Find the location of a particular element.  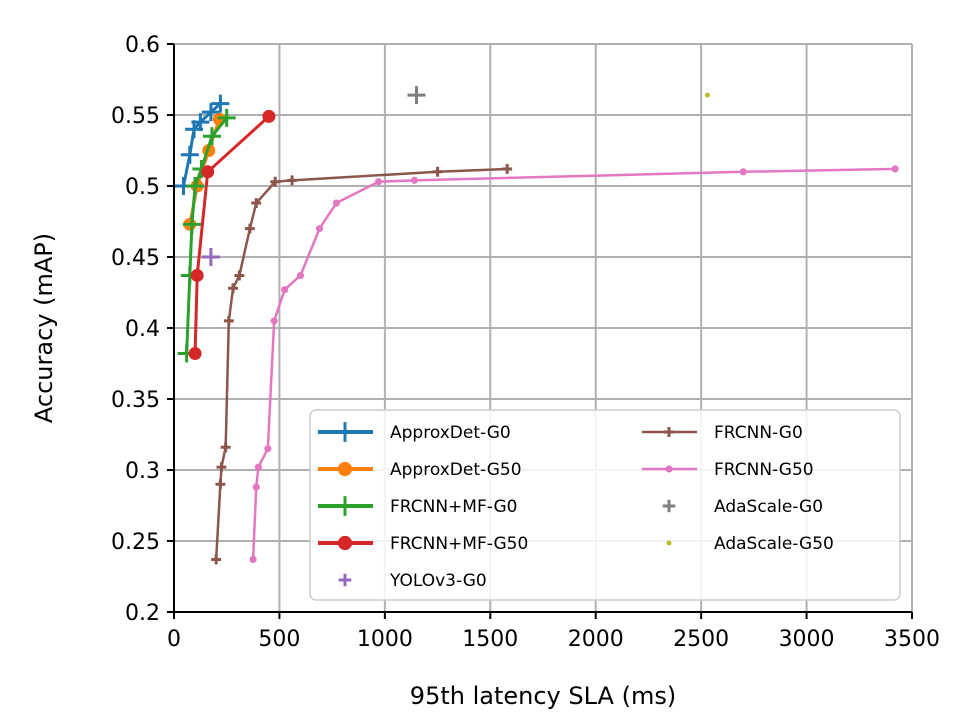

legend-item: FRCNN-G50 is located at coordinates (728, 470).